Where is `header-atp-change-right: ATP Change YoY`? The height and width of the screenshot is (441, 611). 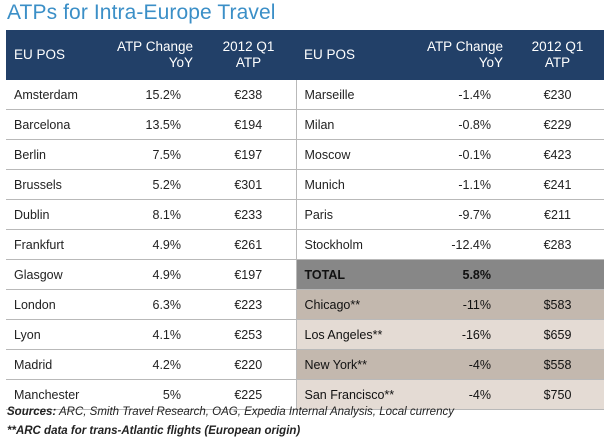 header-atp-change-right: ATP Change YoY is located at coordinates (461, 55).